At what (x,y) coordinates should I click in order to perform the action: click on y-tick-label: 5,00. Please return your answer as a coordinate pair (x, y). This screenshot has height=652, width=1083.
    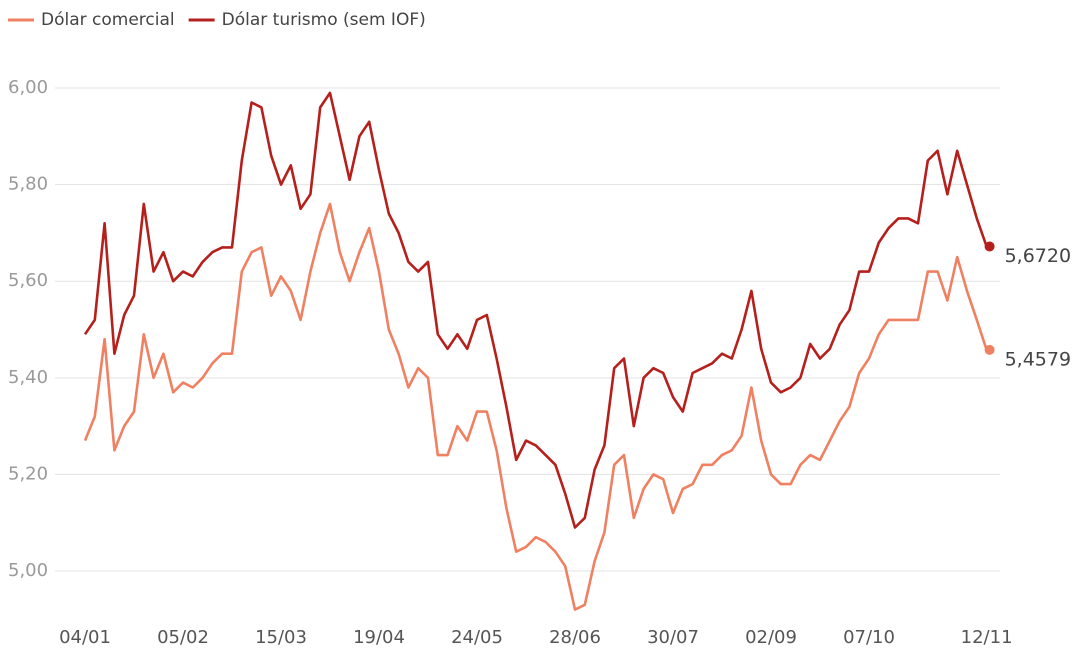
    Looking at the image, I should click on (28, 570).